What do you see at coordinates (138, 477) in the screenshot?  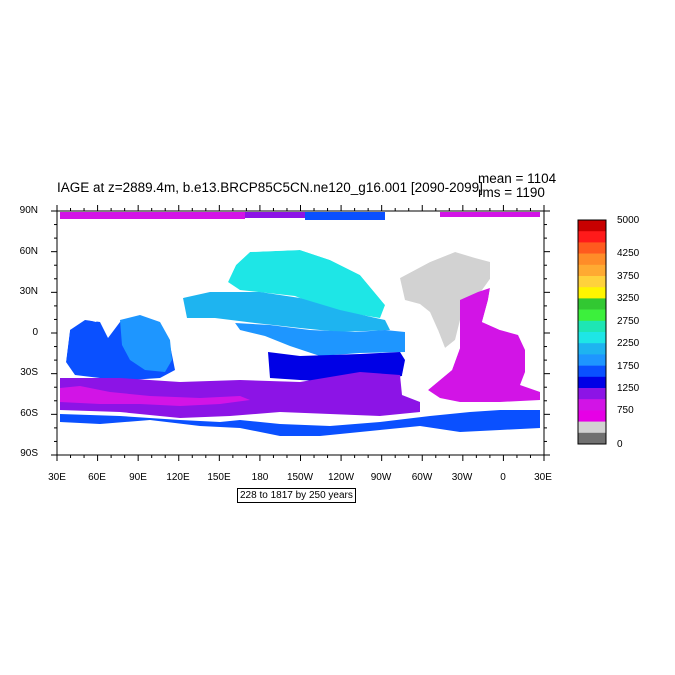 I see `lon-label: 90E` at bounding box center [138, 477].